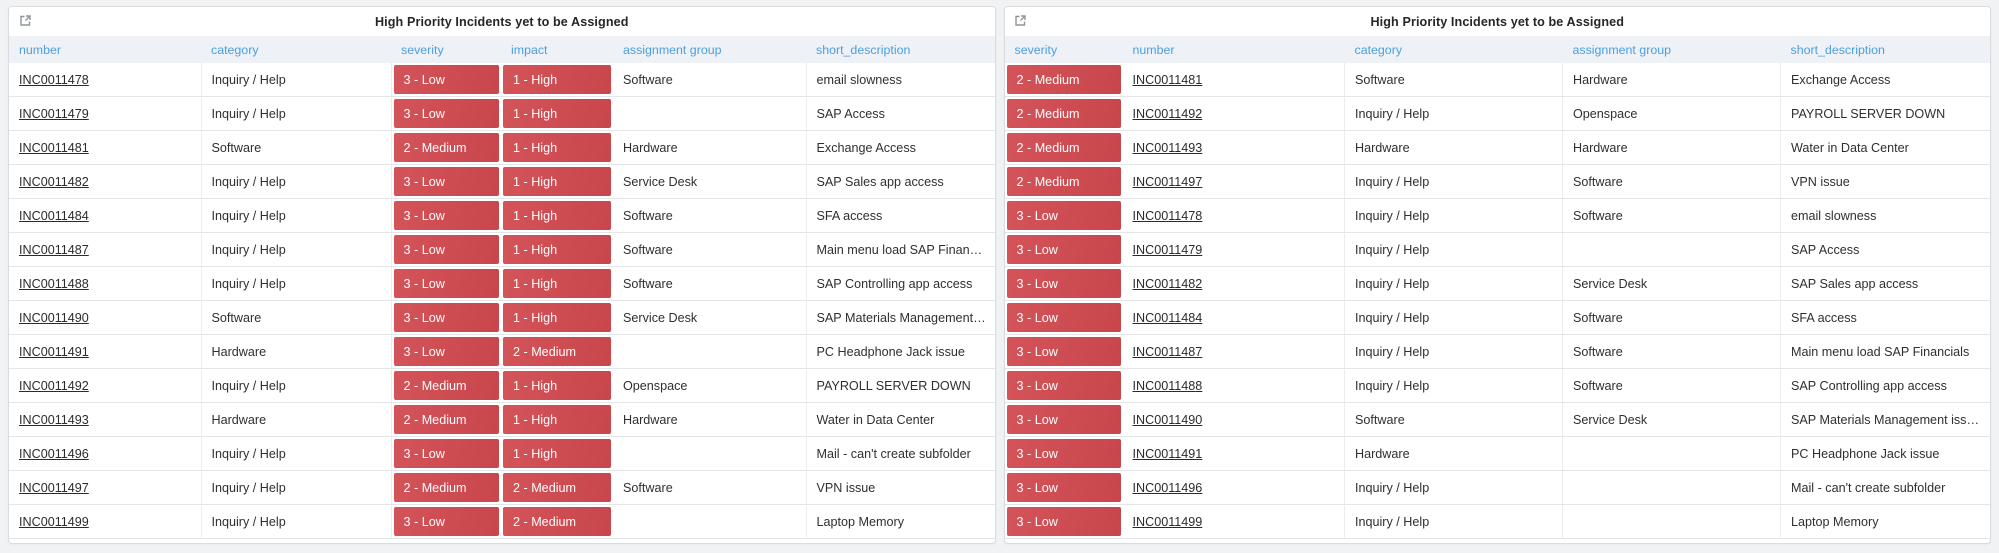 This screenshot has width=1999, height=553. Describe the element at coordinates (557, 49) in the screenshot. I see `column-header-impact: impact` at that location.